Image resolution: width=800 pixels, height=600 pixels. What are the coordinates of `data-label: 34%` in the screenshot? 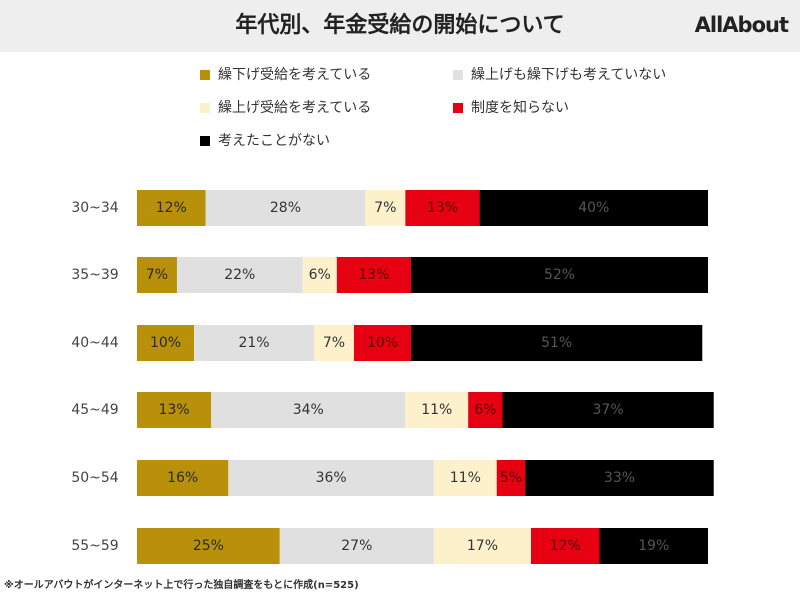 It's located at (308, 410).